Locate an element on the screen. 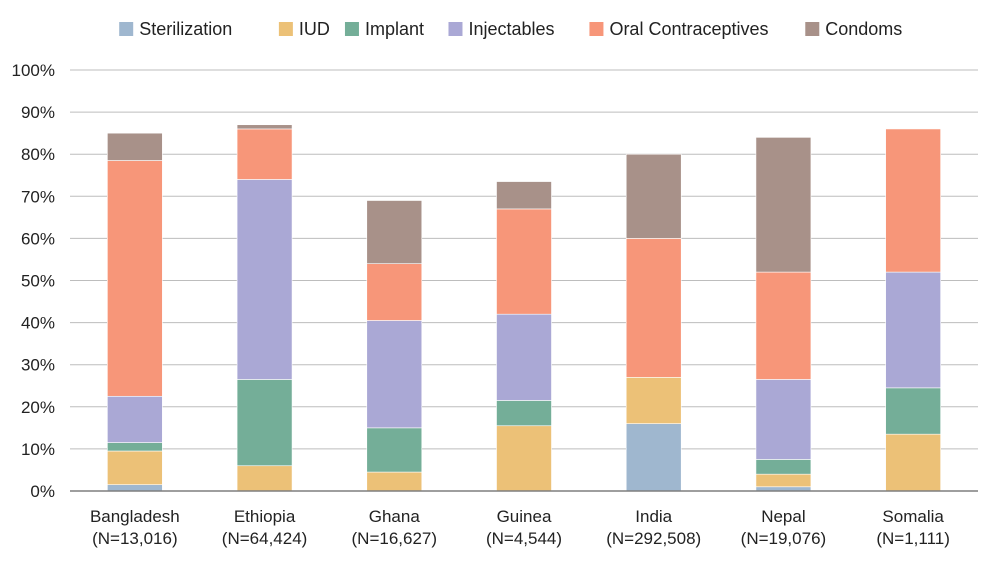 This screenshot has height=564, width=992. legend-label: Oral Contraceptives is located at coordinates (688, 29).